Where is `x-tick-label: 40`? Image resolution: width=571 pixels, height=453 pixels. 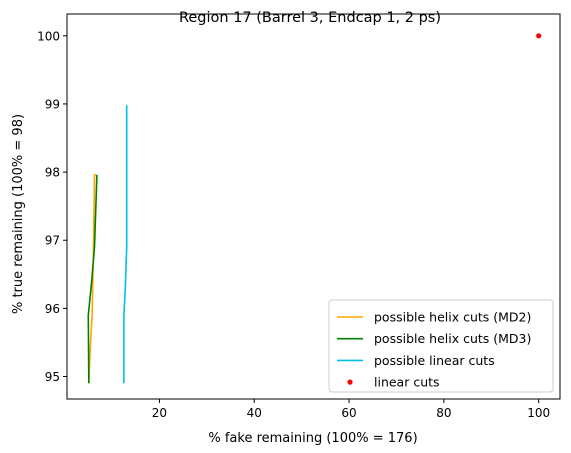 x-tick-label: 40 is located at coordinates (254, 413).